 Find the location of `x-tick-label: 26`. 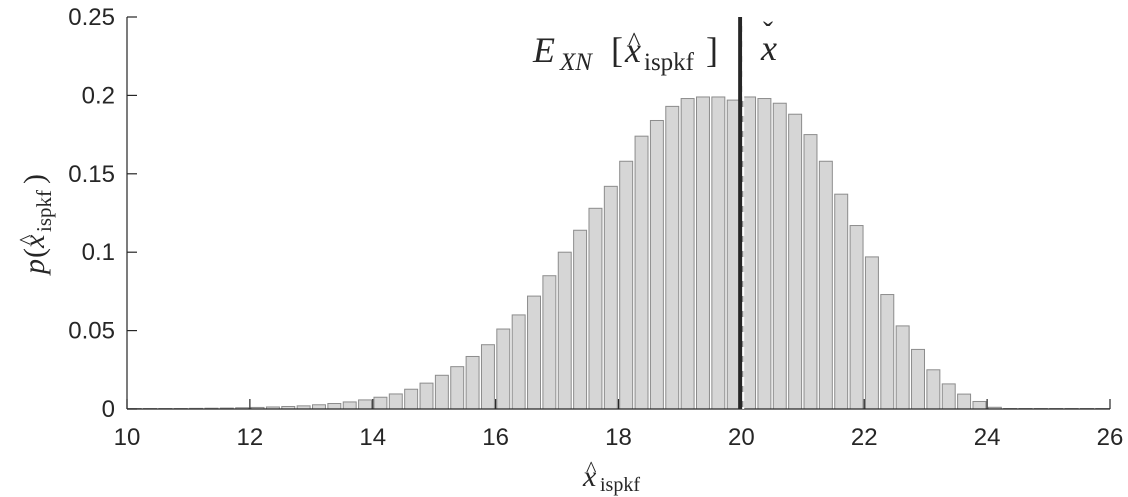

x-tick-label: 26 is located at coordinates (1110, 437).